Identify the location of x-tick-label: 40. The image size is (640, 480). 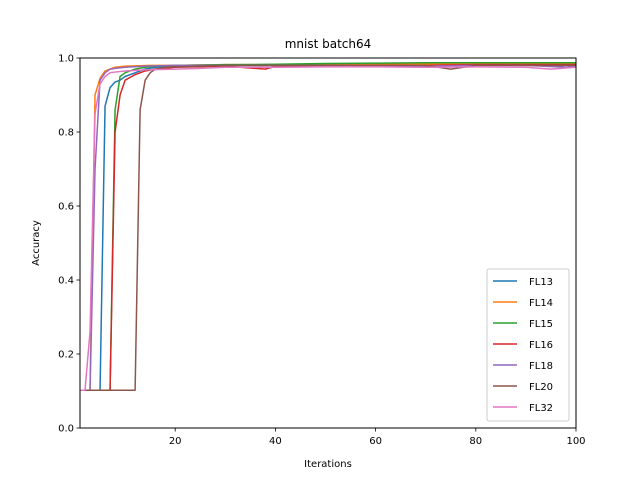
(275, 441).